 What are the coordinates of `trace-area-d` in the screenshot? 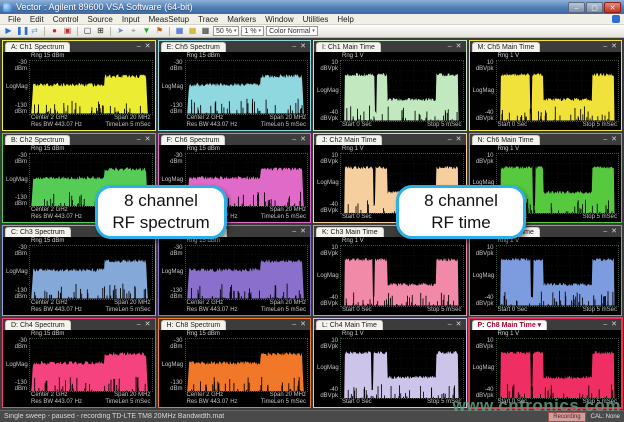 It's located at (91, 364).